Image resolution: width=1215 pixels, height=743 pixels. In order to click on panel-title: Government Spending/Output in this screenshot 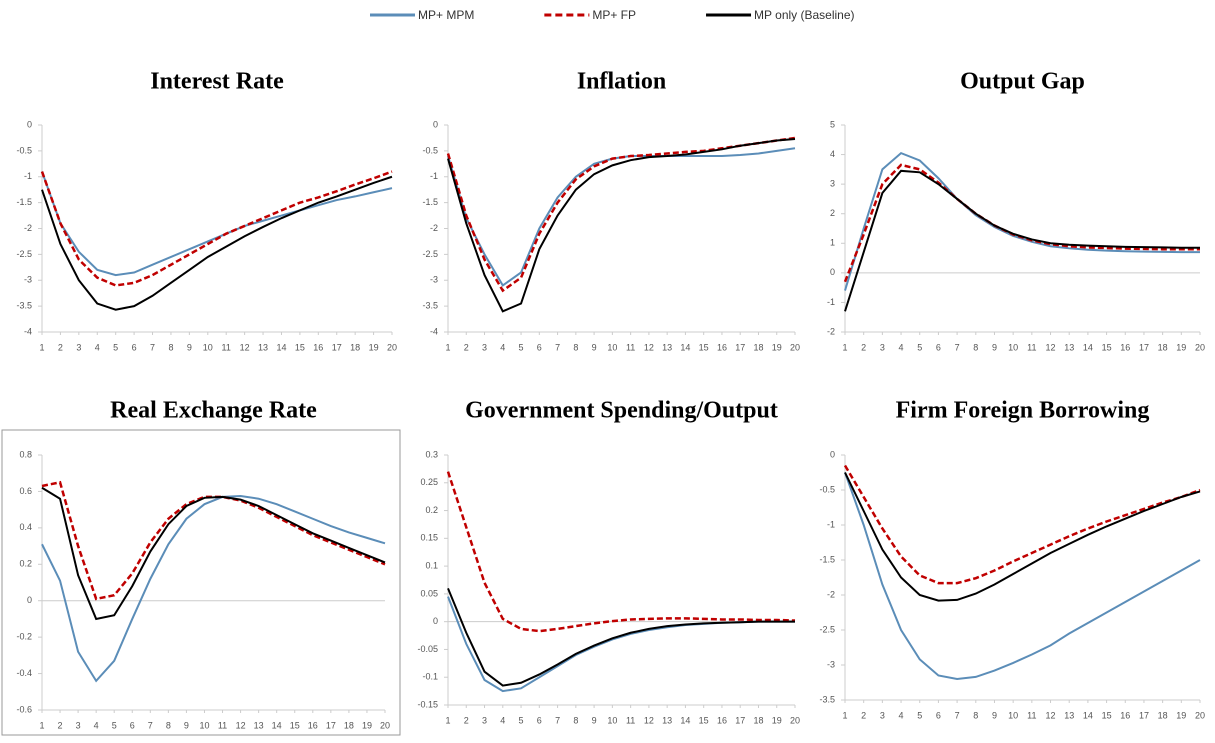, I will do `click(621, 411)`.